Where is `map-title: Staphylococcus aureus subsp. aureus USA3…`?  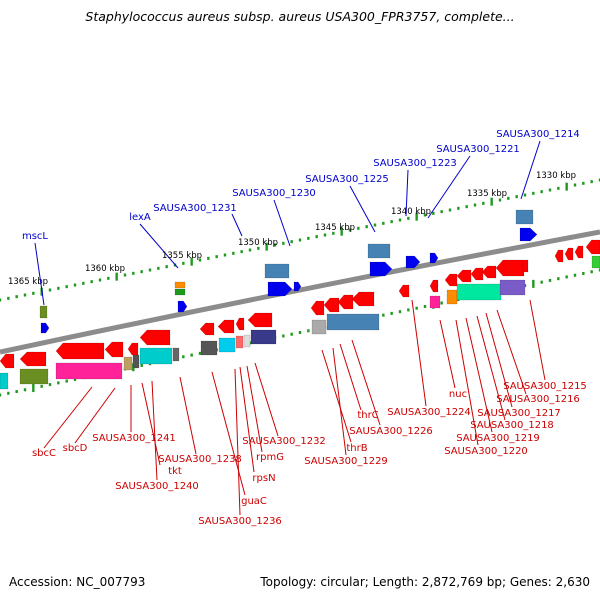
map-title: Staphylococcus aureus subsp. aureus USA3… is located at coordinates (300, 16).